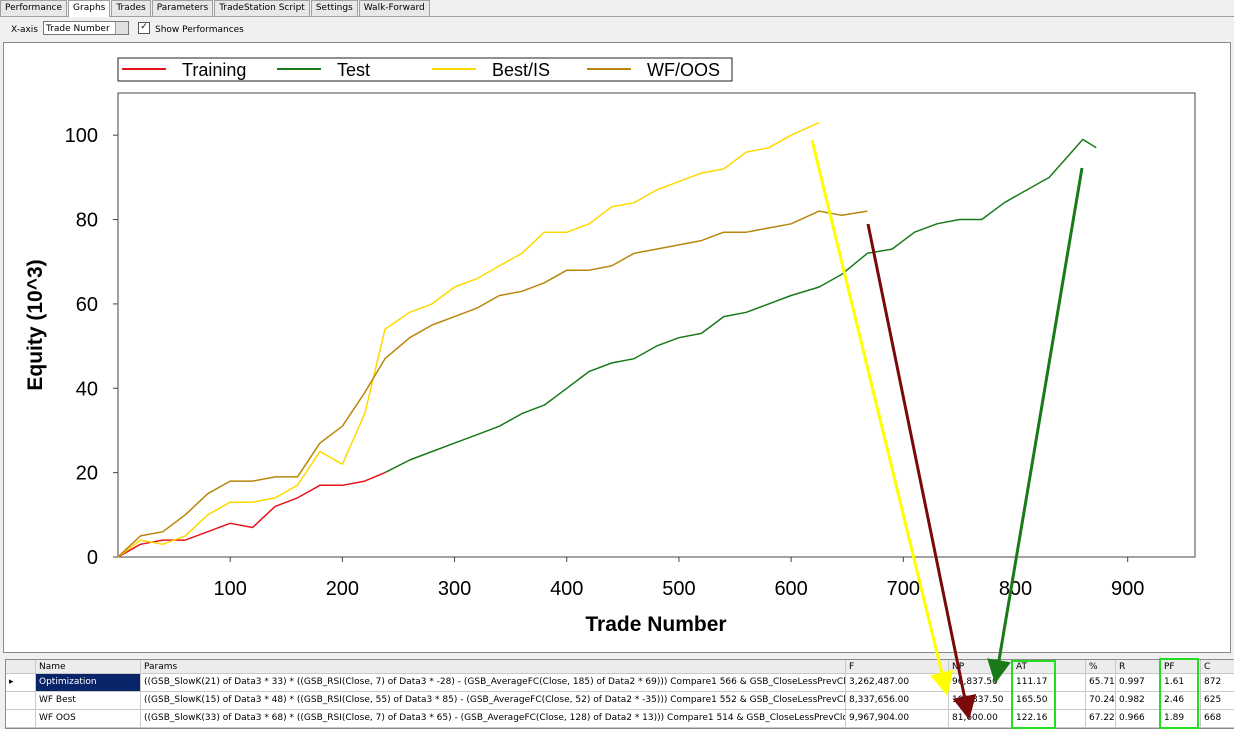 The image size is (1234, 729). Describe the element at coordinates (1138, 701) in the screenshot. I see `table-cell: 0.982` at that location.